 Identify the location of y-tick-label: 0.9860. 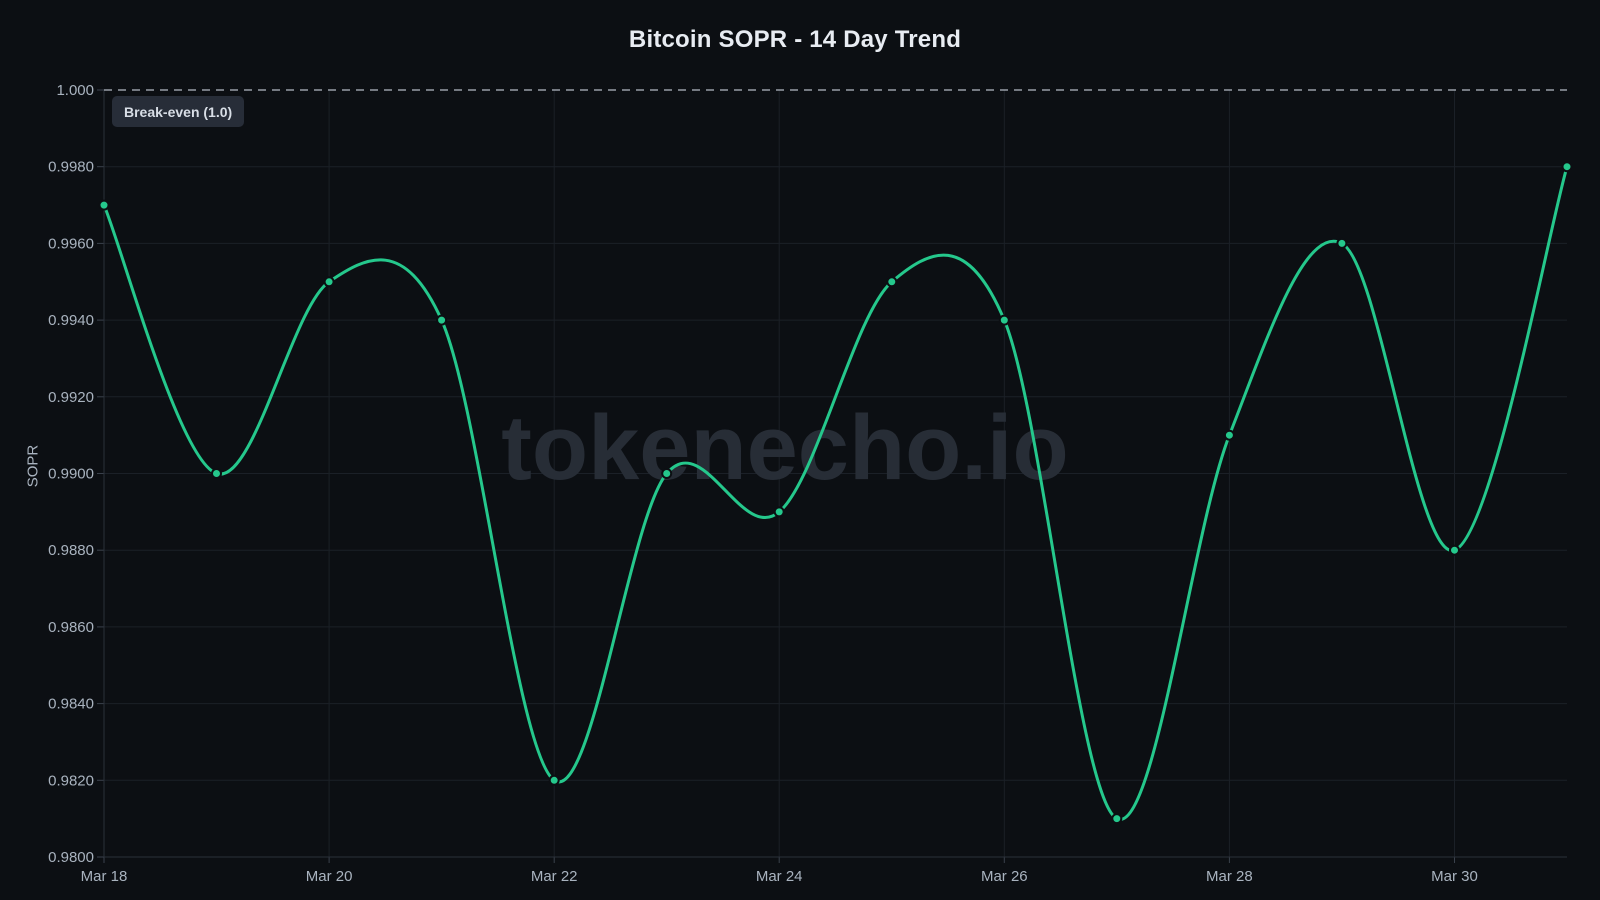
(71, 627).